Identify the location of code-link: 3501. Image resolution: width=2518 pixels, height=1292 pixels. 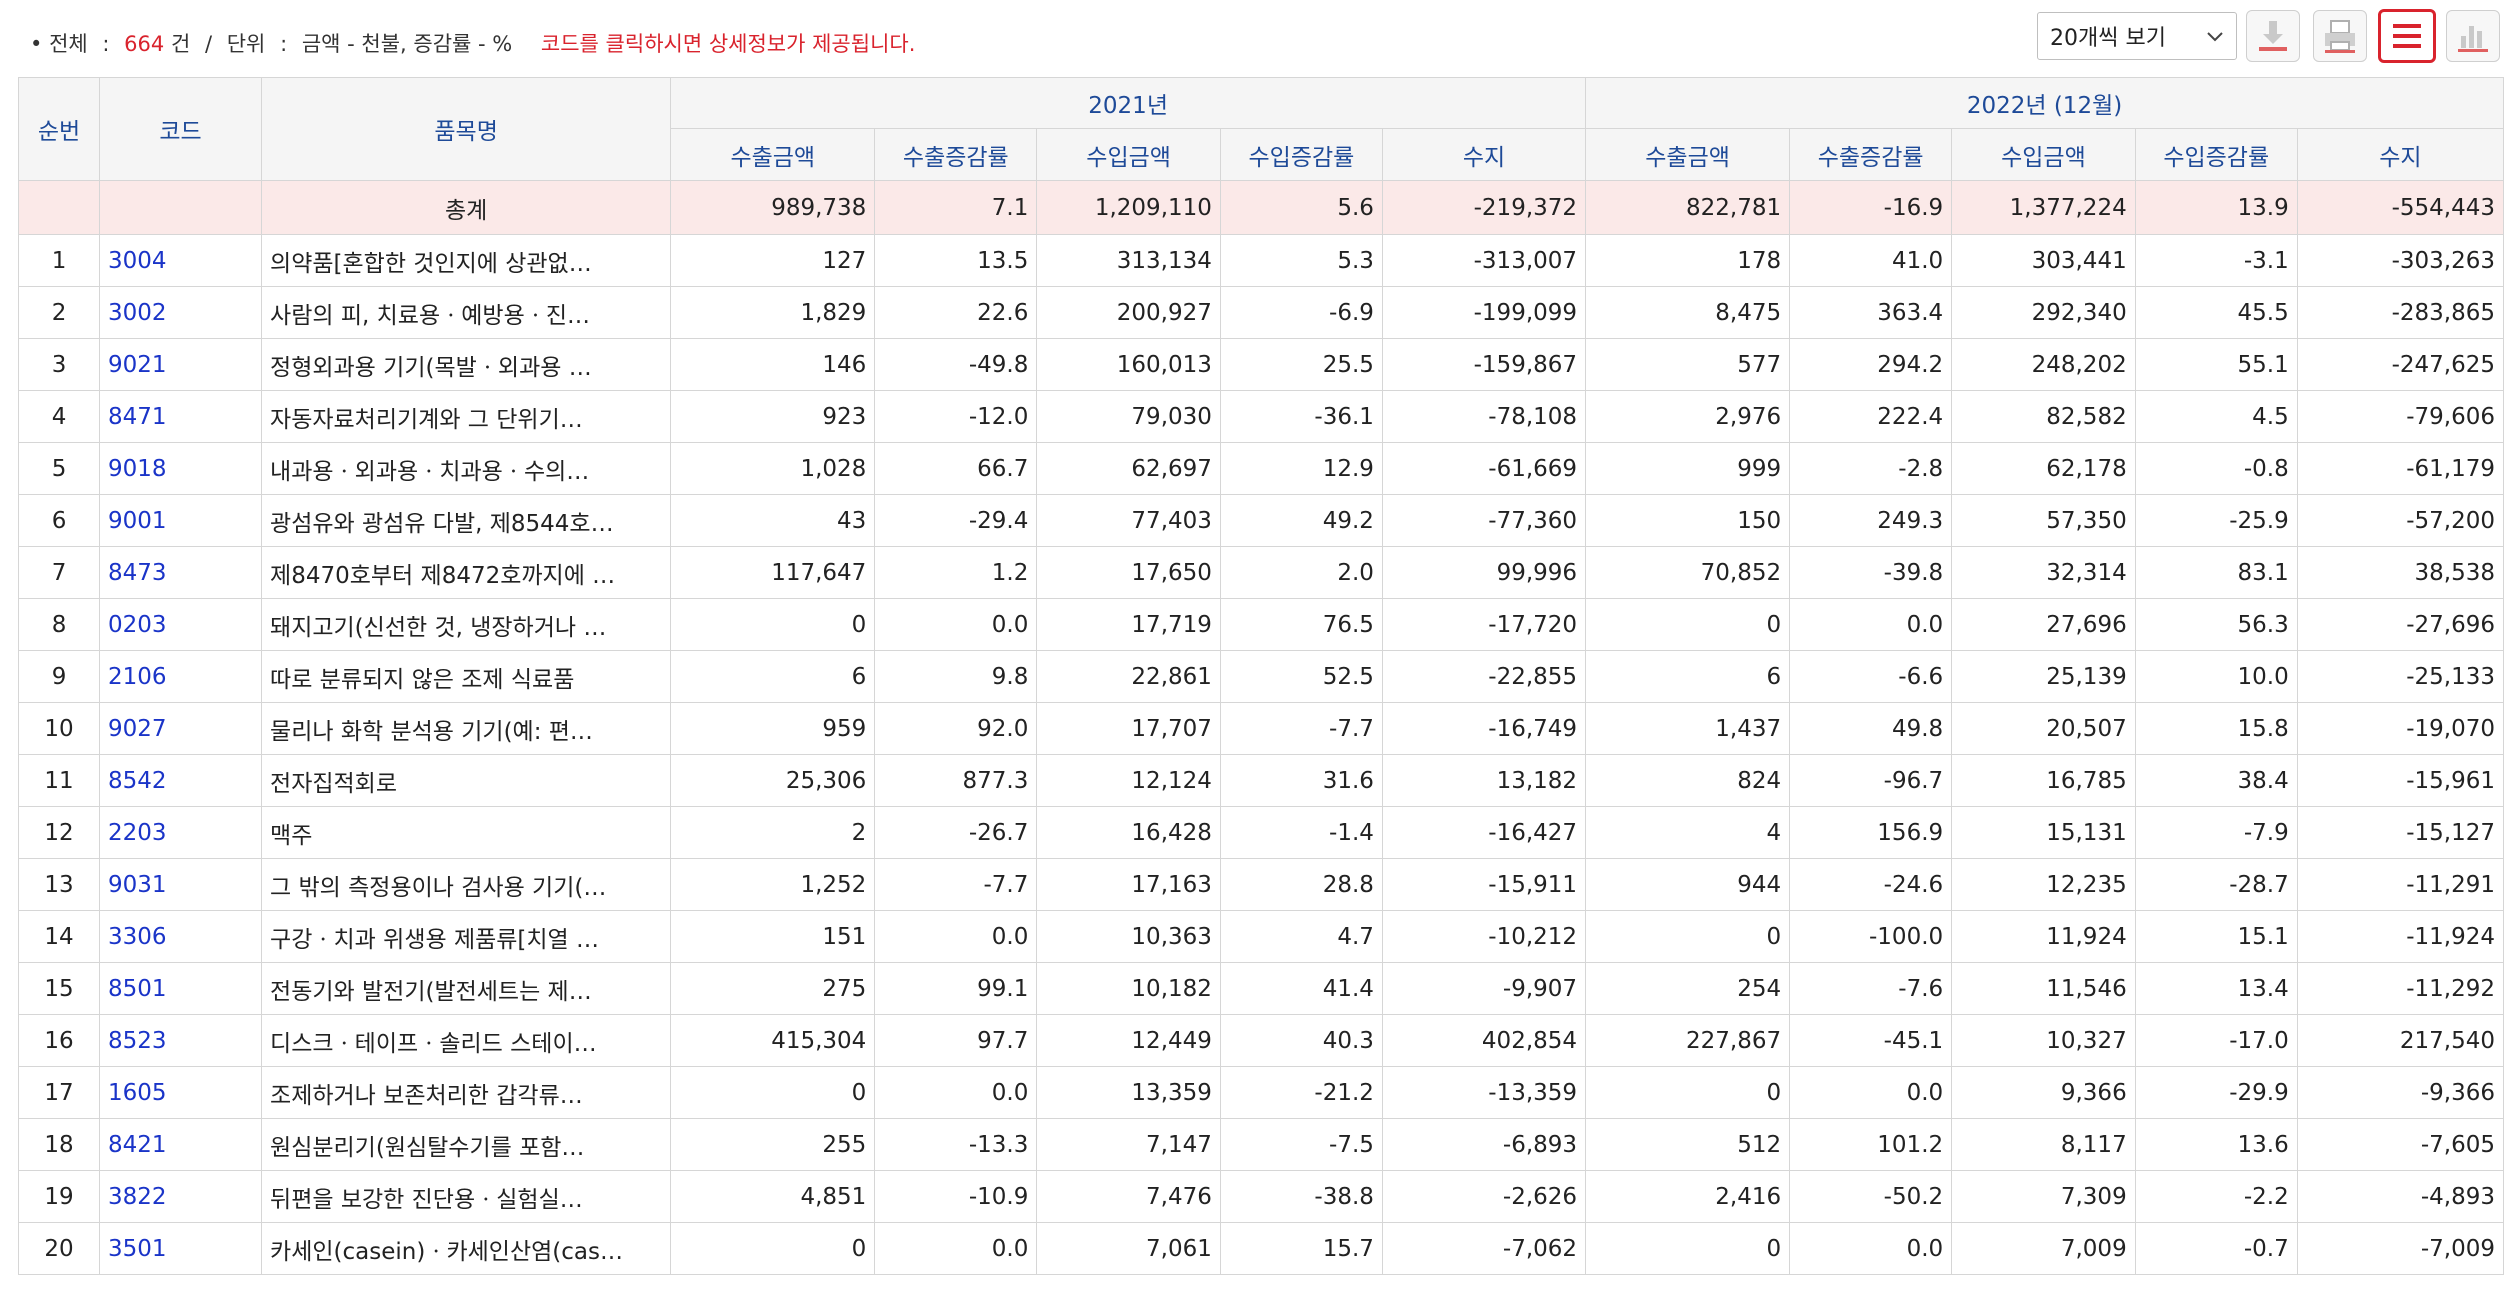
(181, 1248).